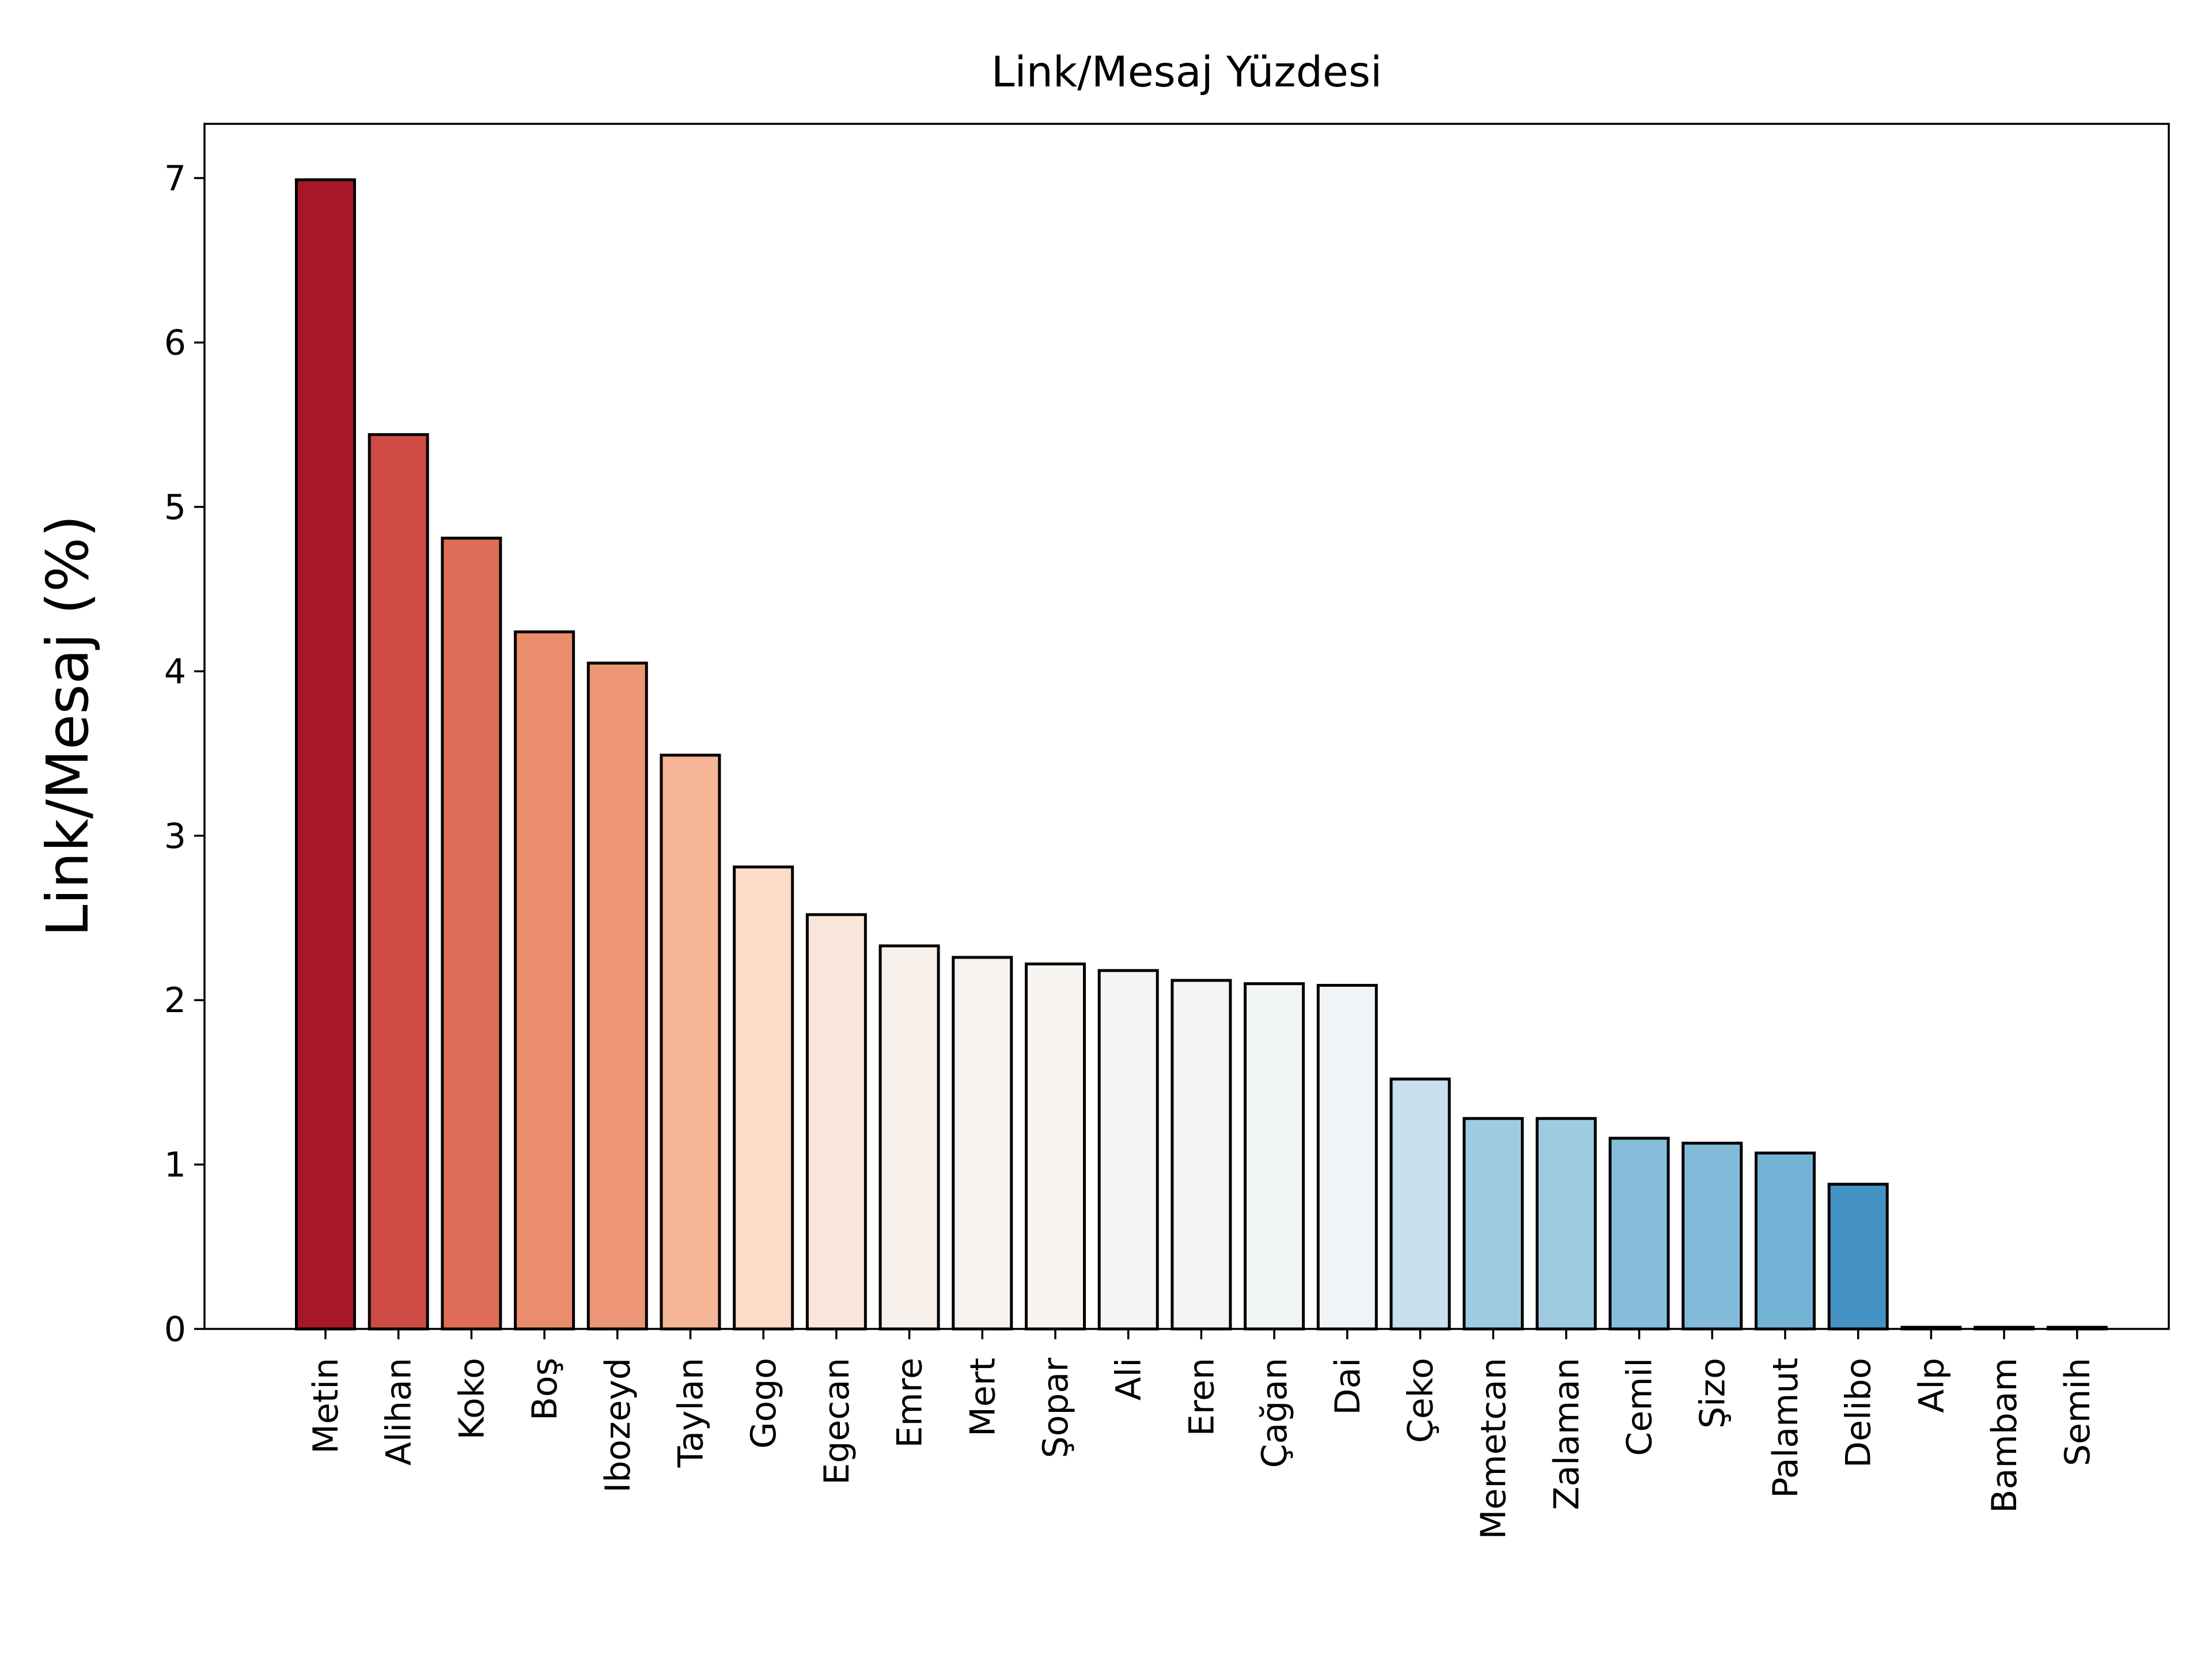  I want to click on x-tick-label: Mert, so click(983, 1397).